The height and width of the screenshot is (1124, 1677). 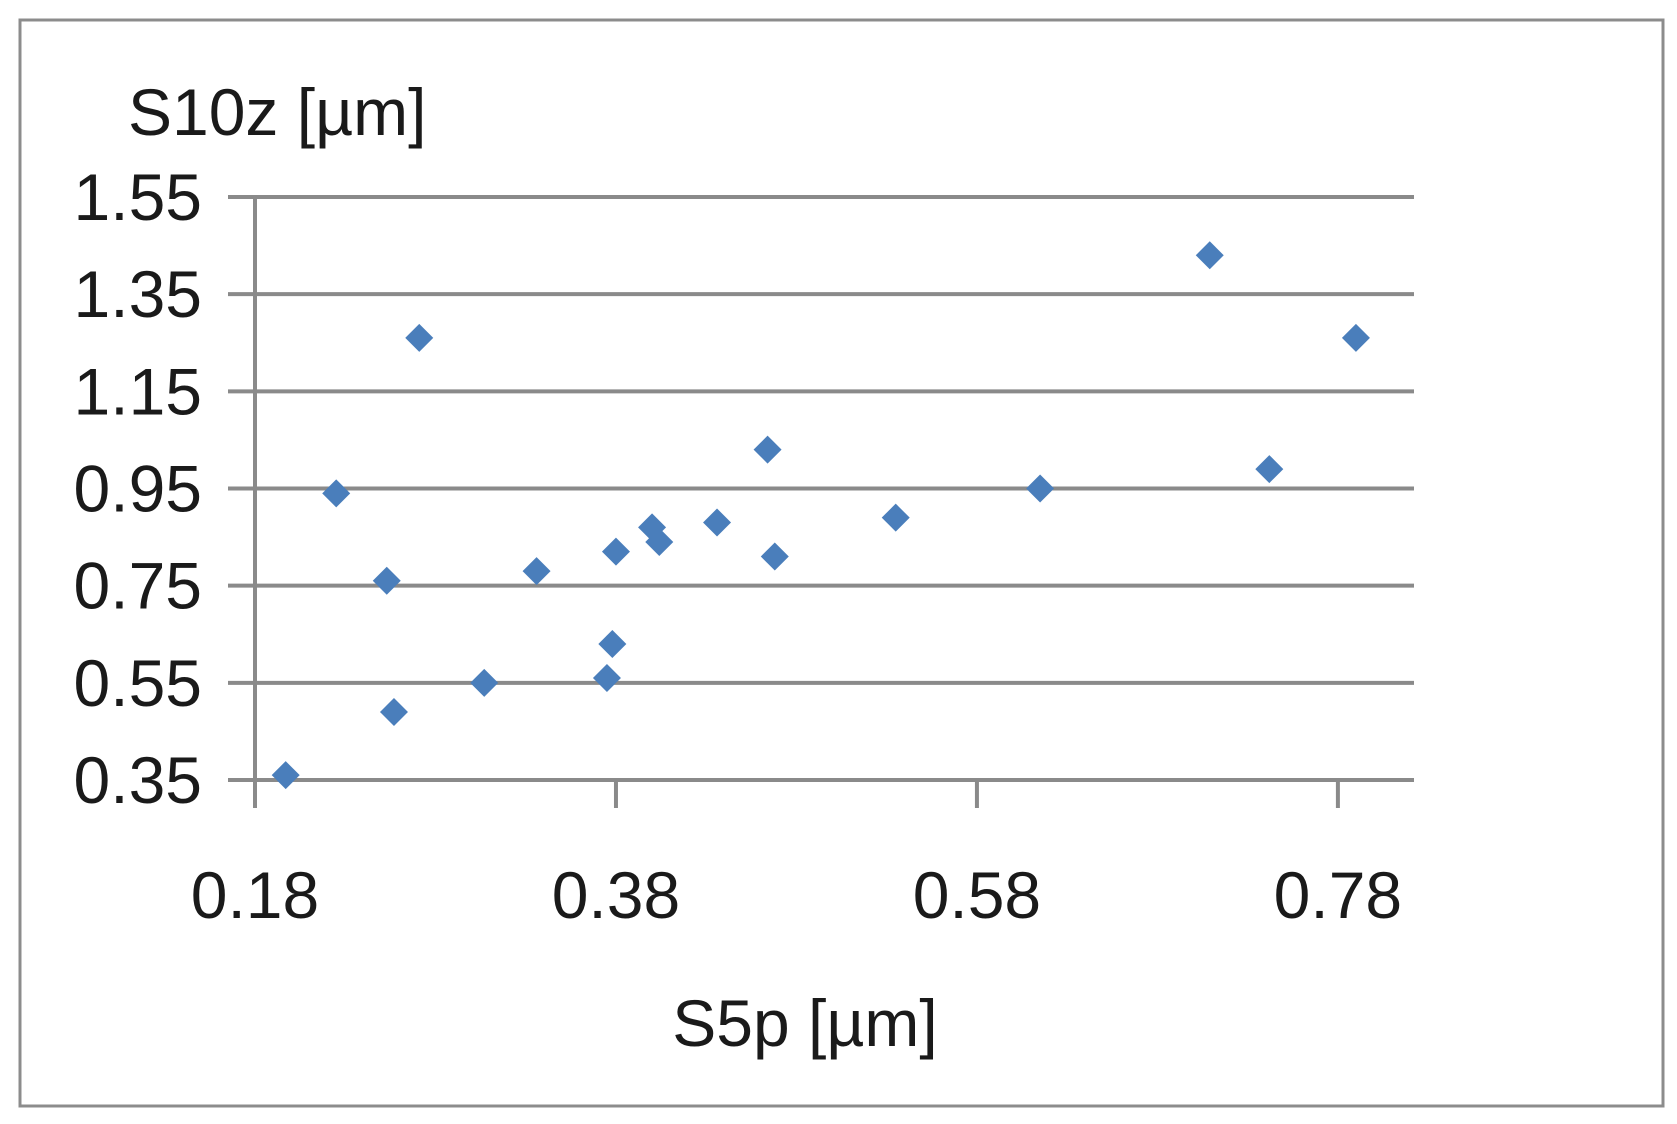 I want to click on y-tick-label: 0.55, so click(x=138, y=683).